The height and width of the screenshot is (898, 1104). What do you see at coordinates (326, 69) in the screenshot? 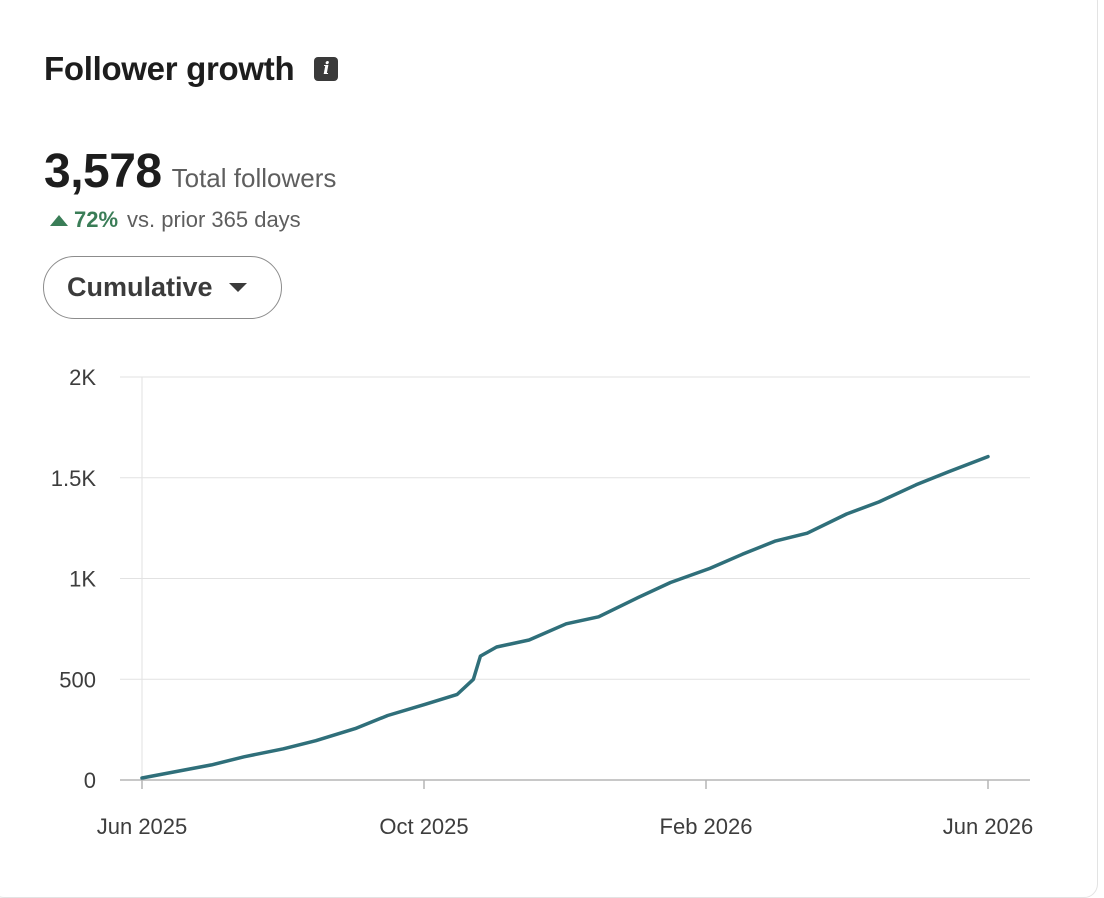
I see `info-icon: i` at bounding box center [326, 69].